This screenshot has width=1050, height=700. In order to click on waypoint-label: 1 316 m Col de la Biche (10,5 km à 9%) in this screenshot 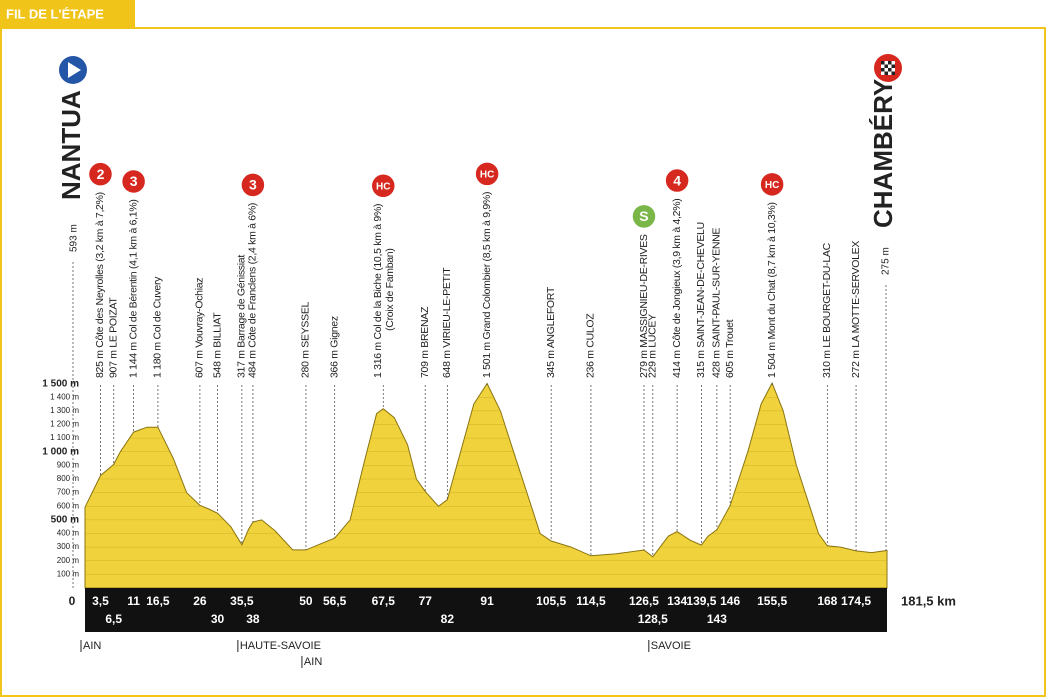, I will do `click(378, 291)`.